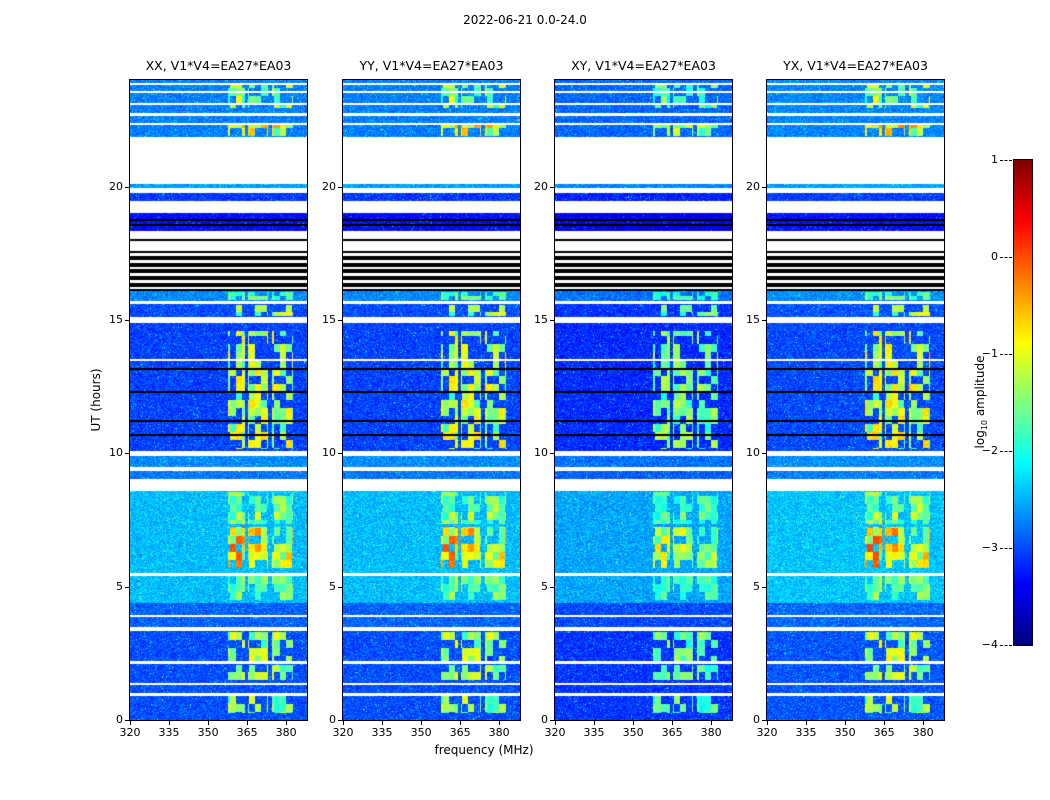 The image size is (1050, 800). What do you see at coordinates (989, 547) in the screenshot?
I see `colorbar-tick-label: −3` at bounding box center [989, 547].